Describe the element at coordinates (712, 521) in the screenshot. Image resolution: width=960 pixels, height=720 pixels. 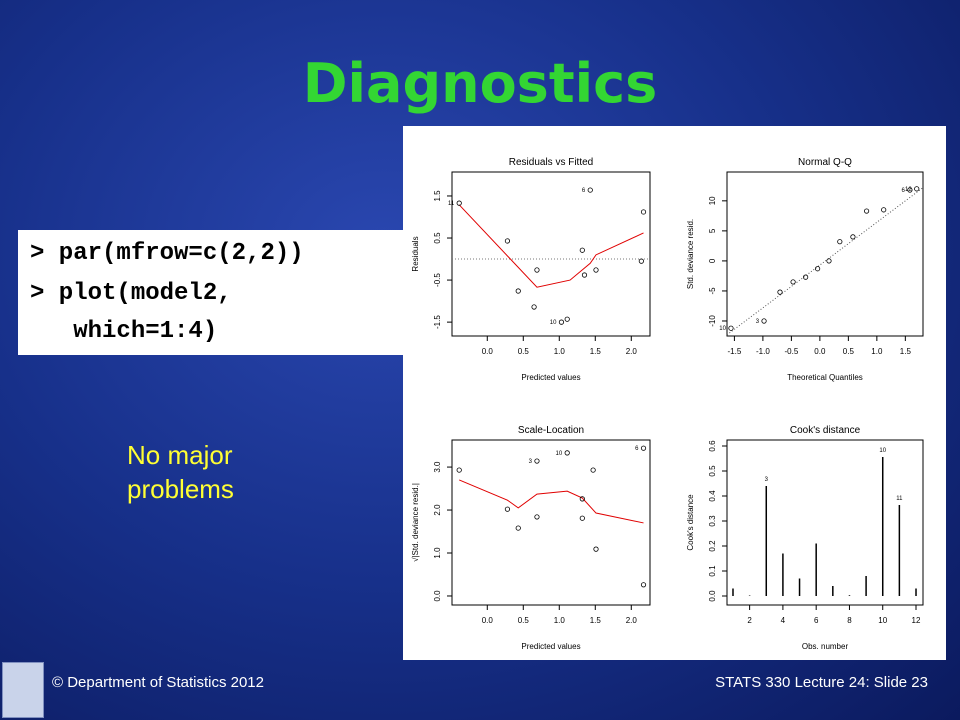
I see `y-tick-label: 0.3` at that location.